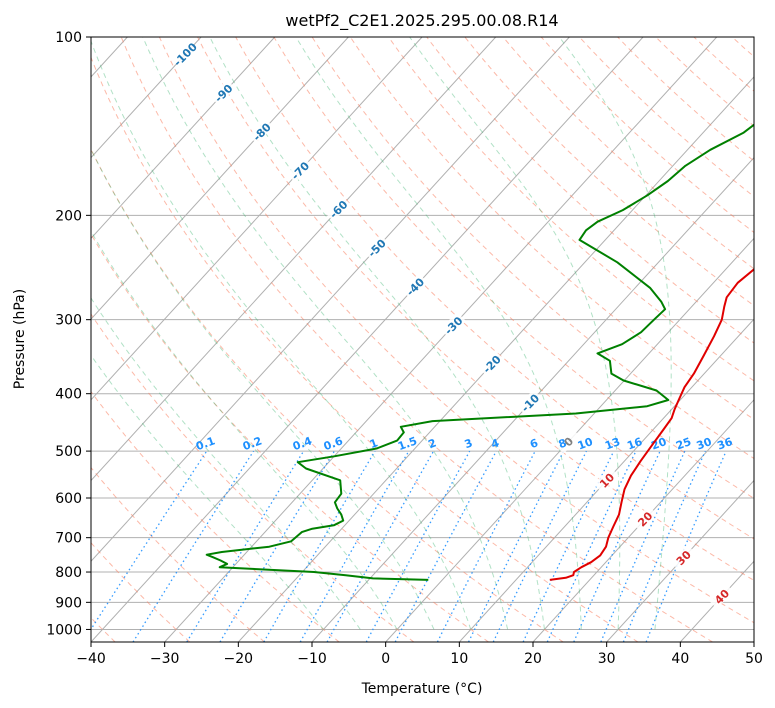 This screenshot has width=775, height=708. What do you see at coordinates (374, 443) in the screenshot?
I see `mixing-ratio-label: 1` at bounding box center [374, 443].